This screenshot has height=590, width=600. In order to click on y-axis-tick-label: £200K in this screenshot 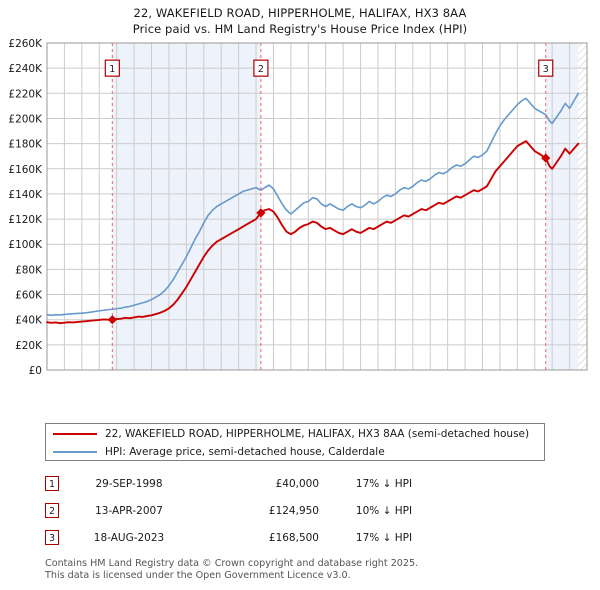, I will do `click(25, 119)`.